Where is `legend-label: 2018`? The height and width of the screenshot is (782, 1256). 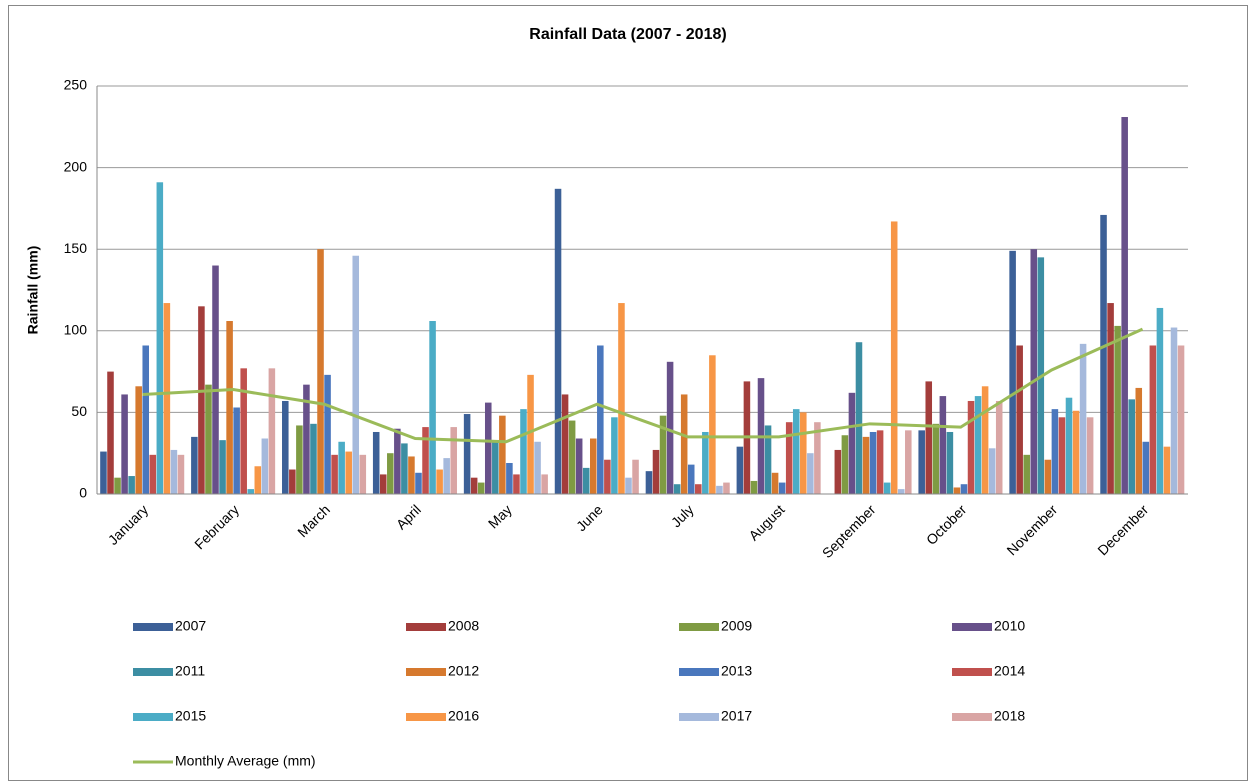
legend-label: 2018 is located at coordinates (1009, 716).